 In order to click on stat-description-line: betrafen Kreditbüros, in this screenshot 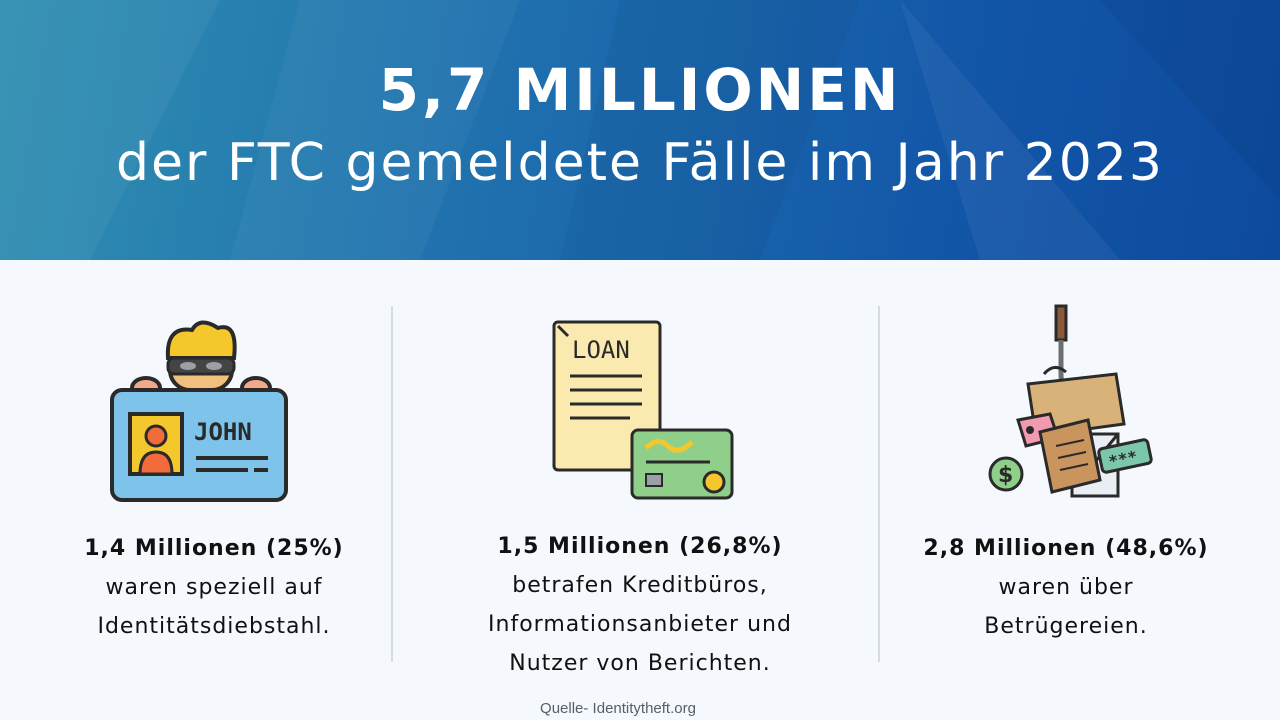, I will do `click(640, 585)`.